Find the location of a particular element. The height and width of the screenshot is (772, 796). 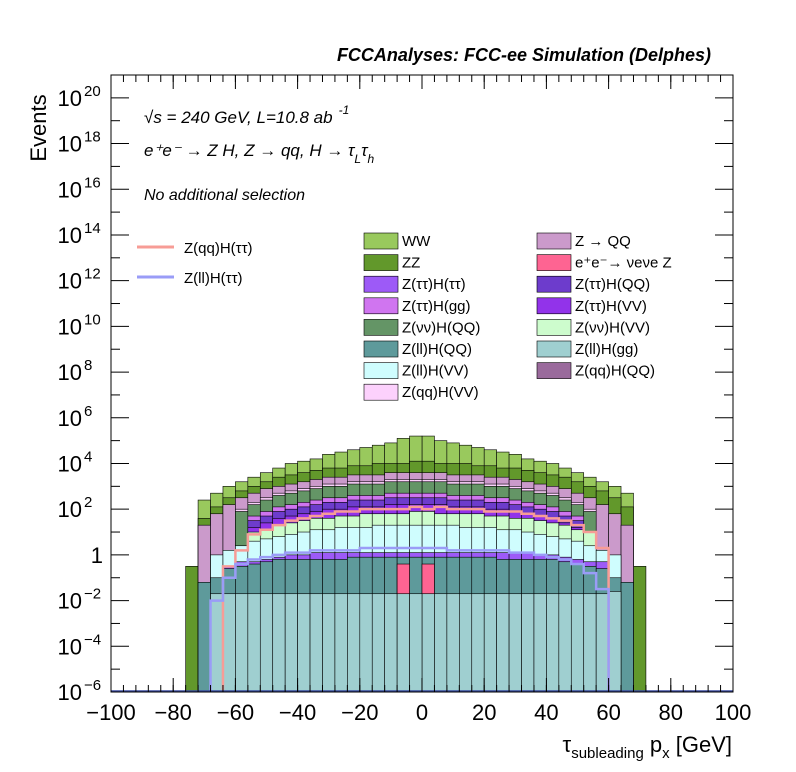

x-tick-label: −20 is located at coordinates (359, 712).